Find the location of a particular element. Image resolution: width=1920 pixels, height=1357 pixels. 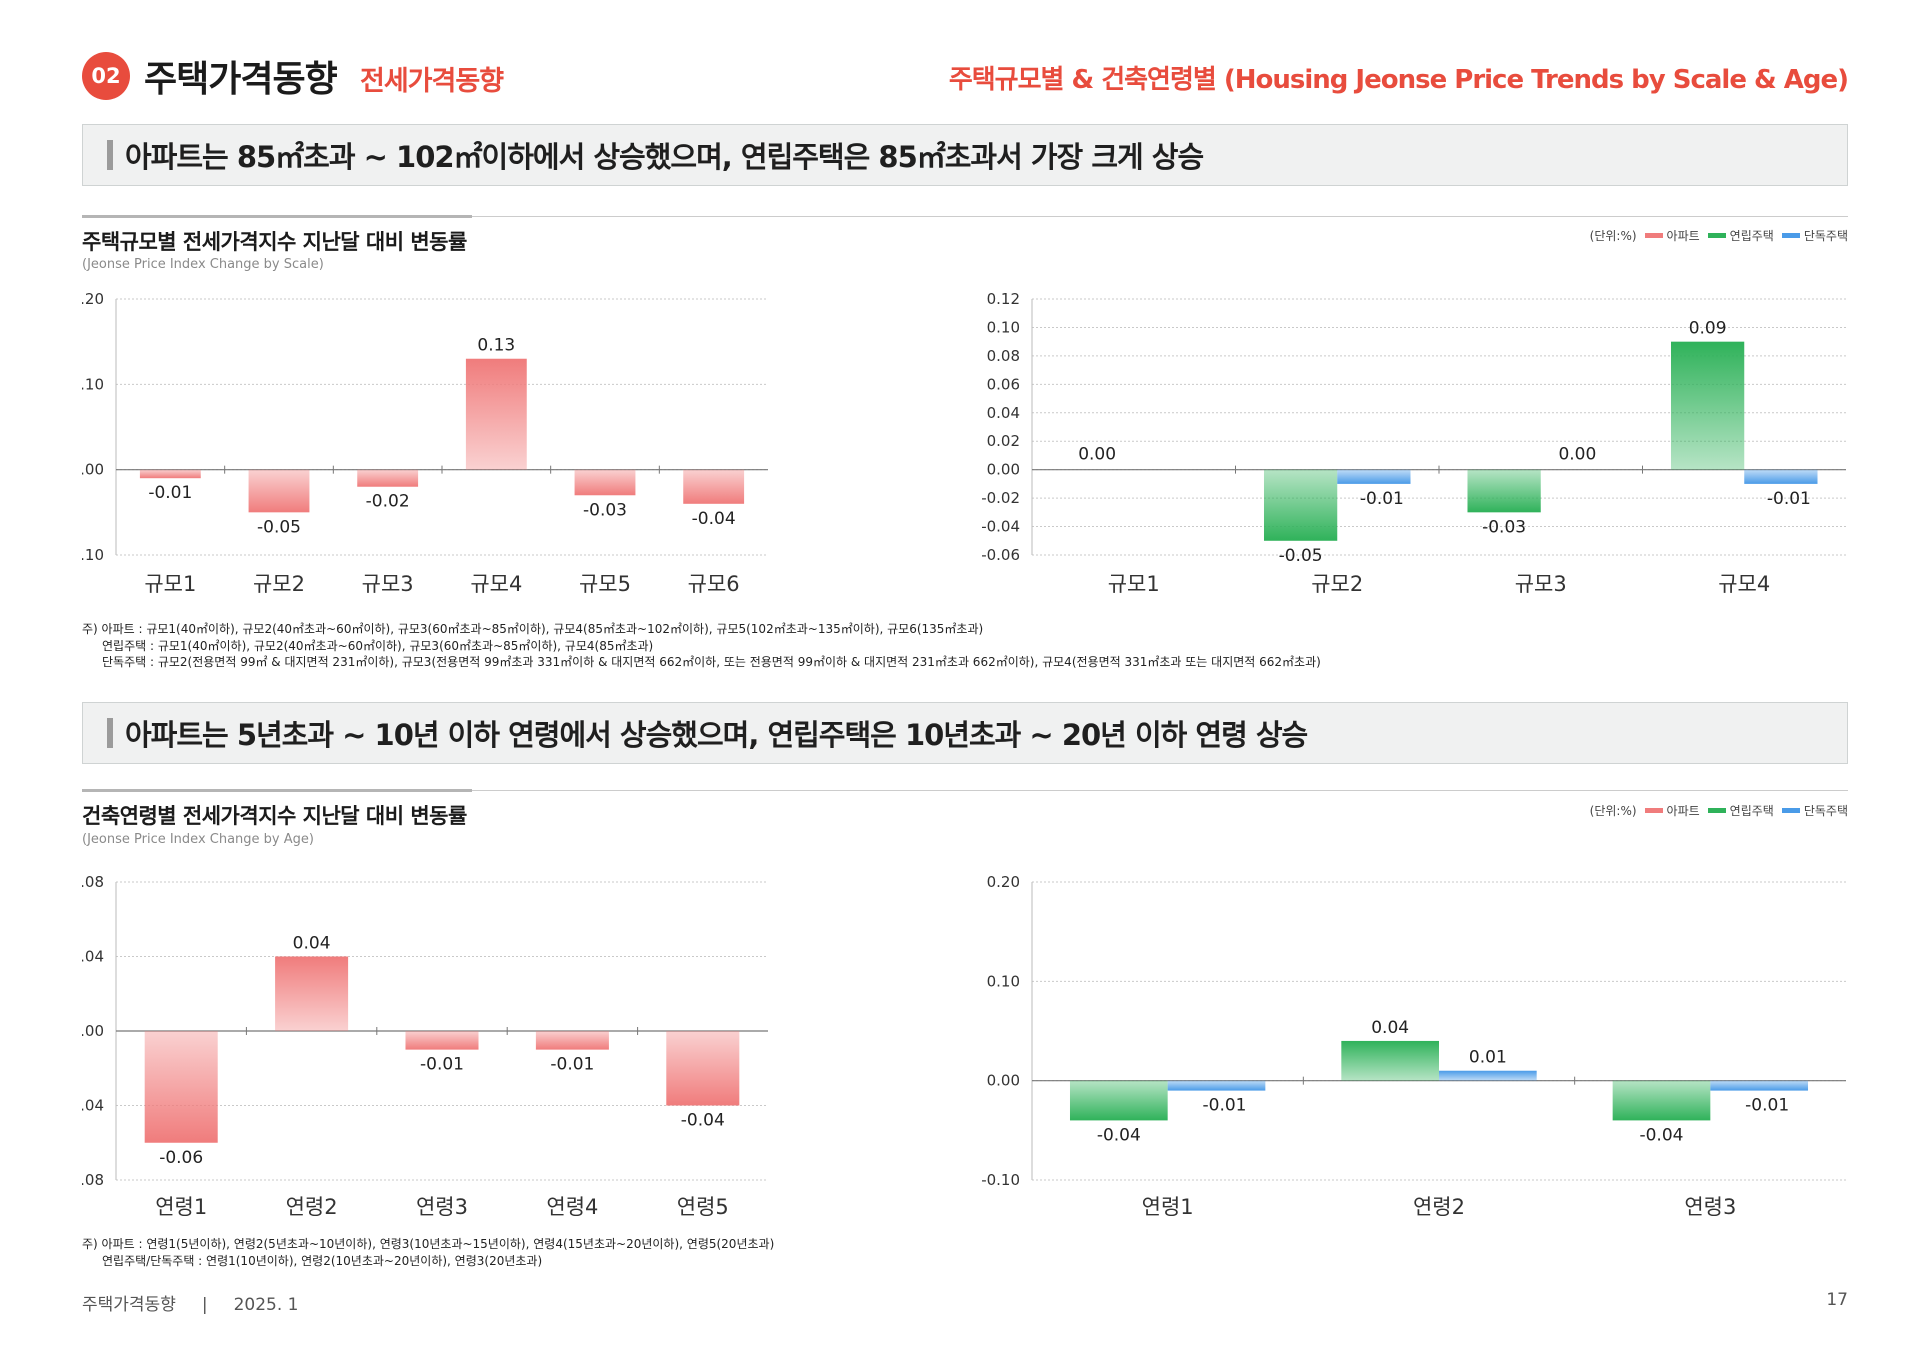

page-subtitle: 전세가격동향 is located at coordinates (432, 81).